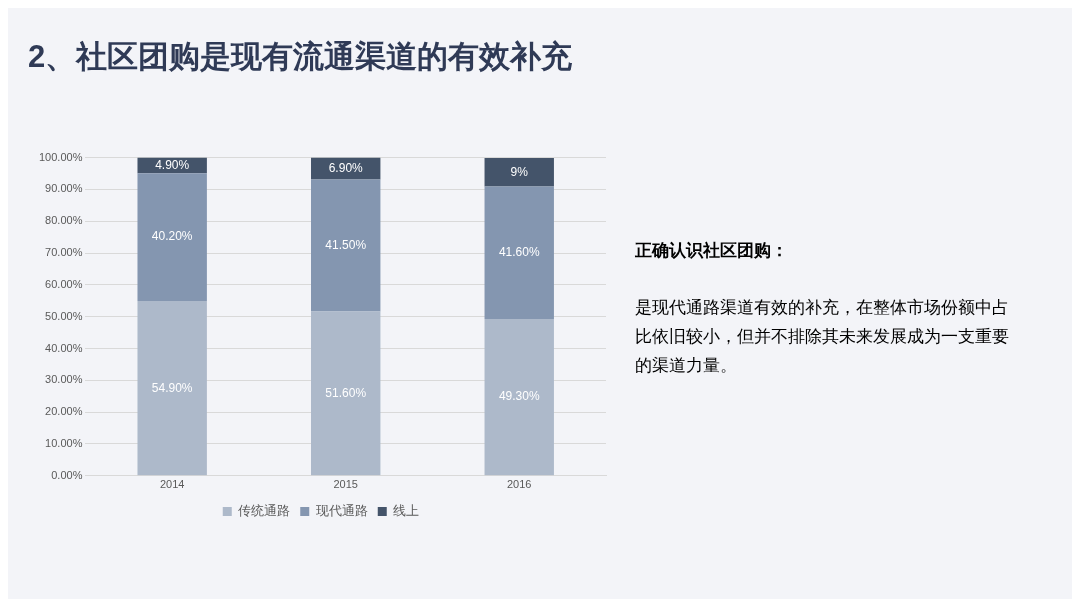 This screenshot has width=1080, height=607. Describe the element at coordinates (172, 164) in the screenshot. I see `data-label: 4.90%` at that location.